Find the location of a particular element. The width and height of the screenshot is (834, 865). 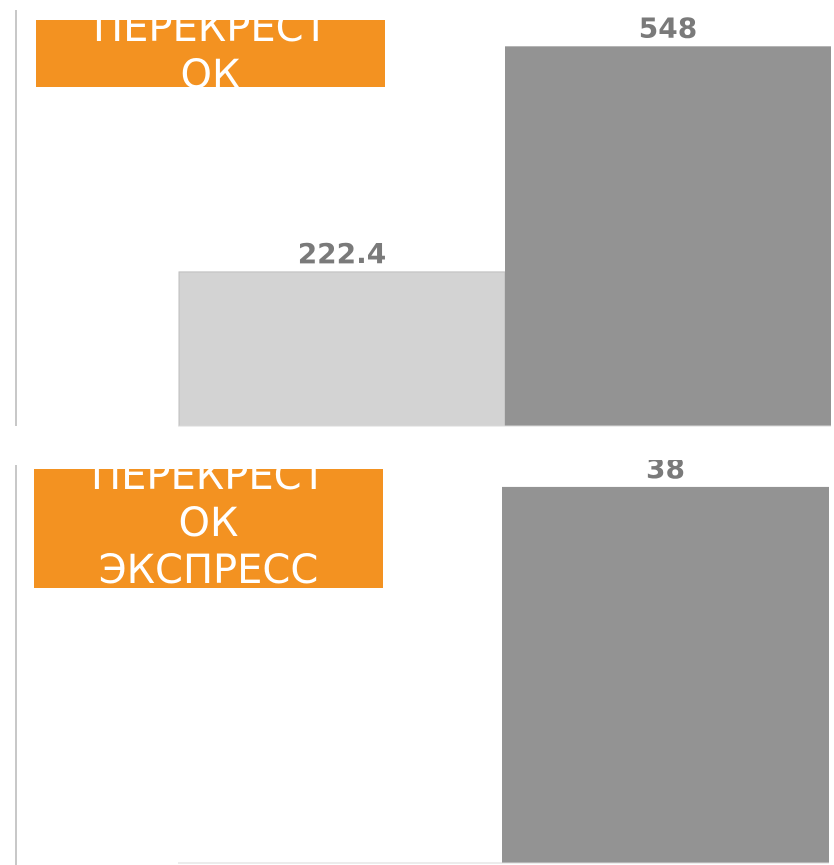

store-label-perekrestok: ПЕРЕКРЕСТ ОК is located at coordinates (210, 53).